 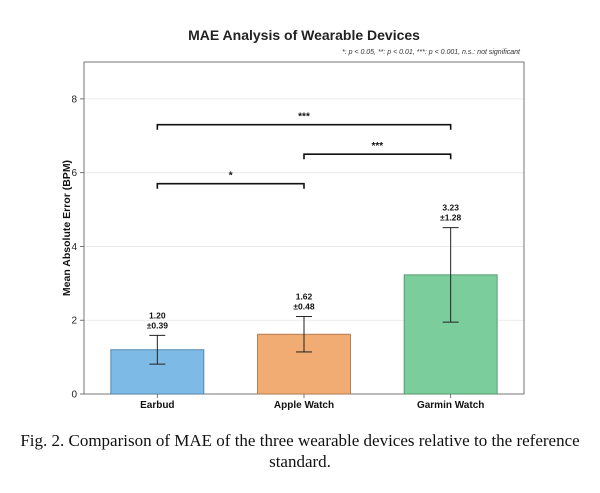 I want to click on significance-brackets: *******, so click(x=304, y=150).